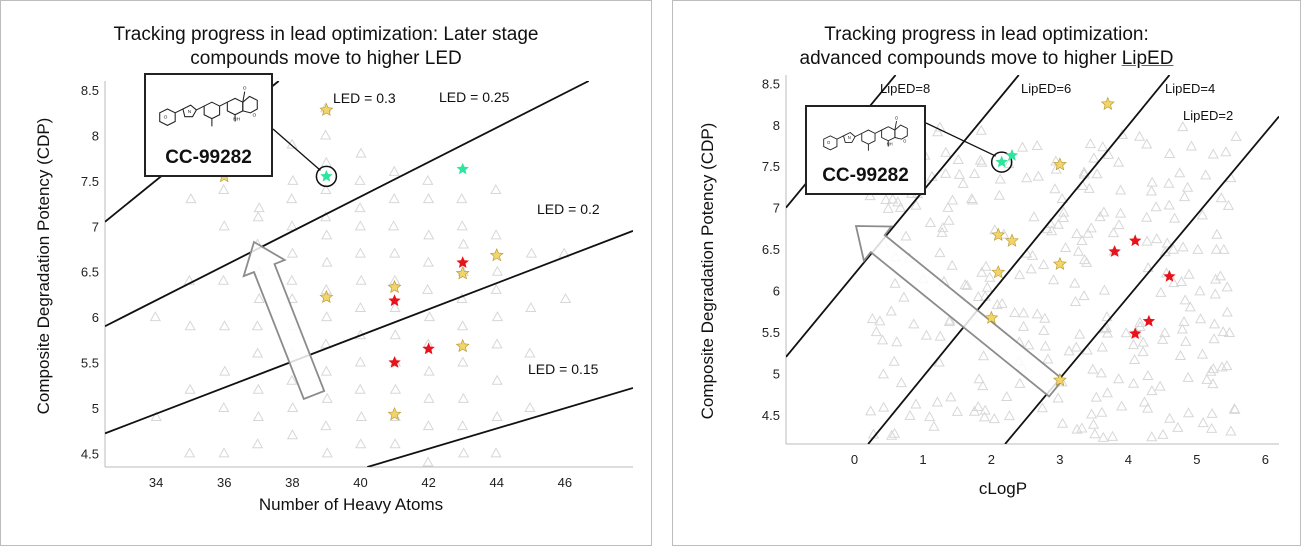 This screenshot has width=1301, height=547. I want to click on reference-line-label: LipED=8, so click(905, 88).